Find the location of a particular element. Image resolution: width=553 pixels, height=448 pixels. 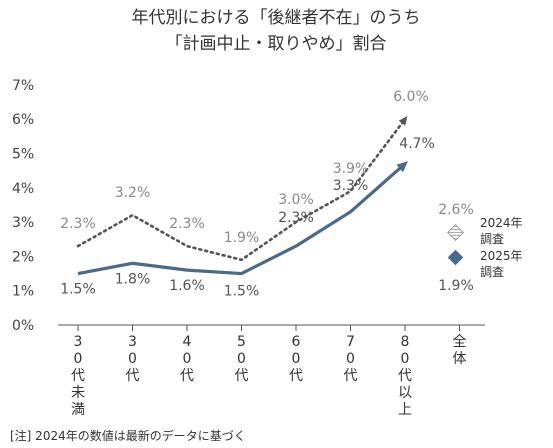

data-label-2024: 6.0% is located at coordinates (411, 97).